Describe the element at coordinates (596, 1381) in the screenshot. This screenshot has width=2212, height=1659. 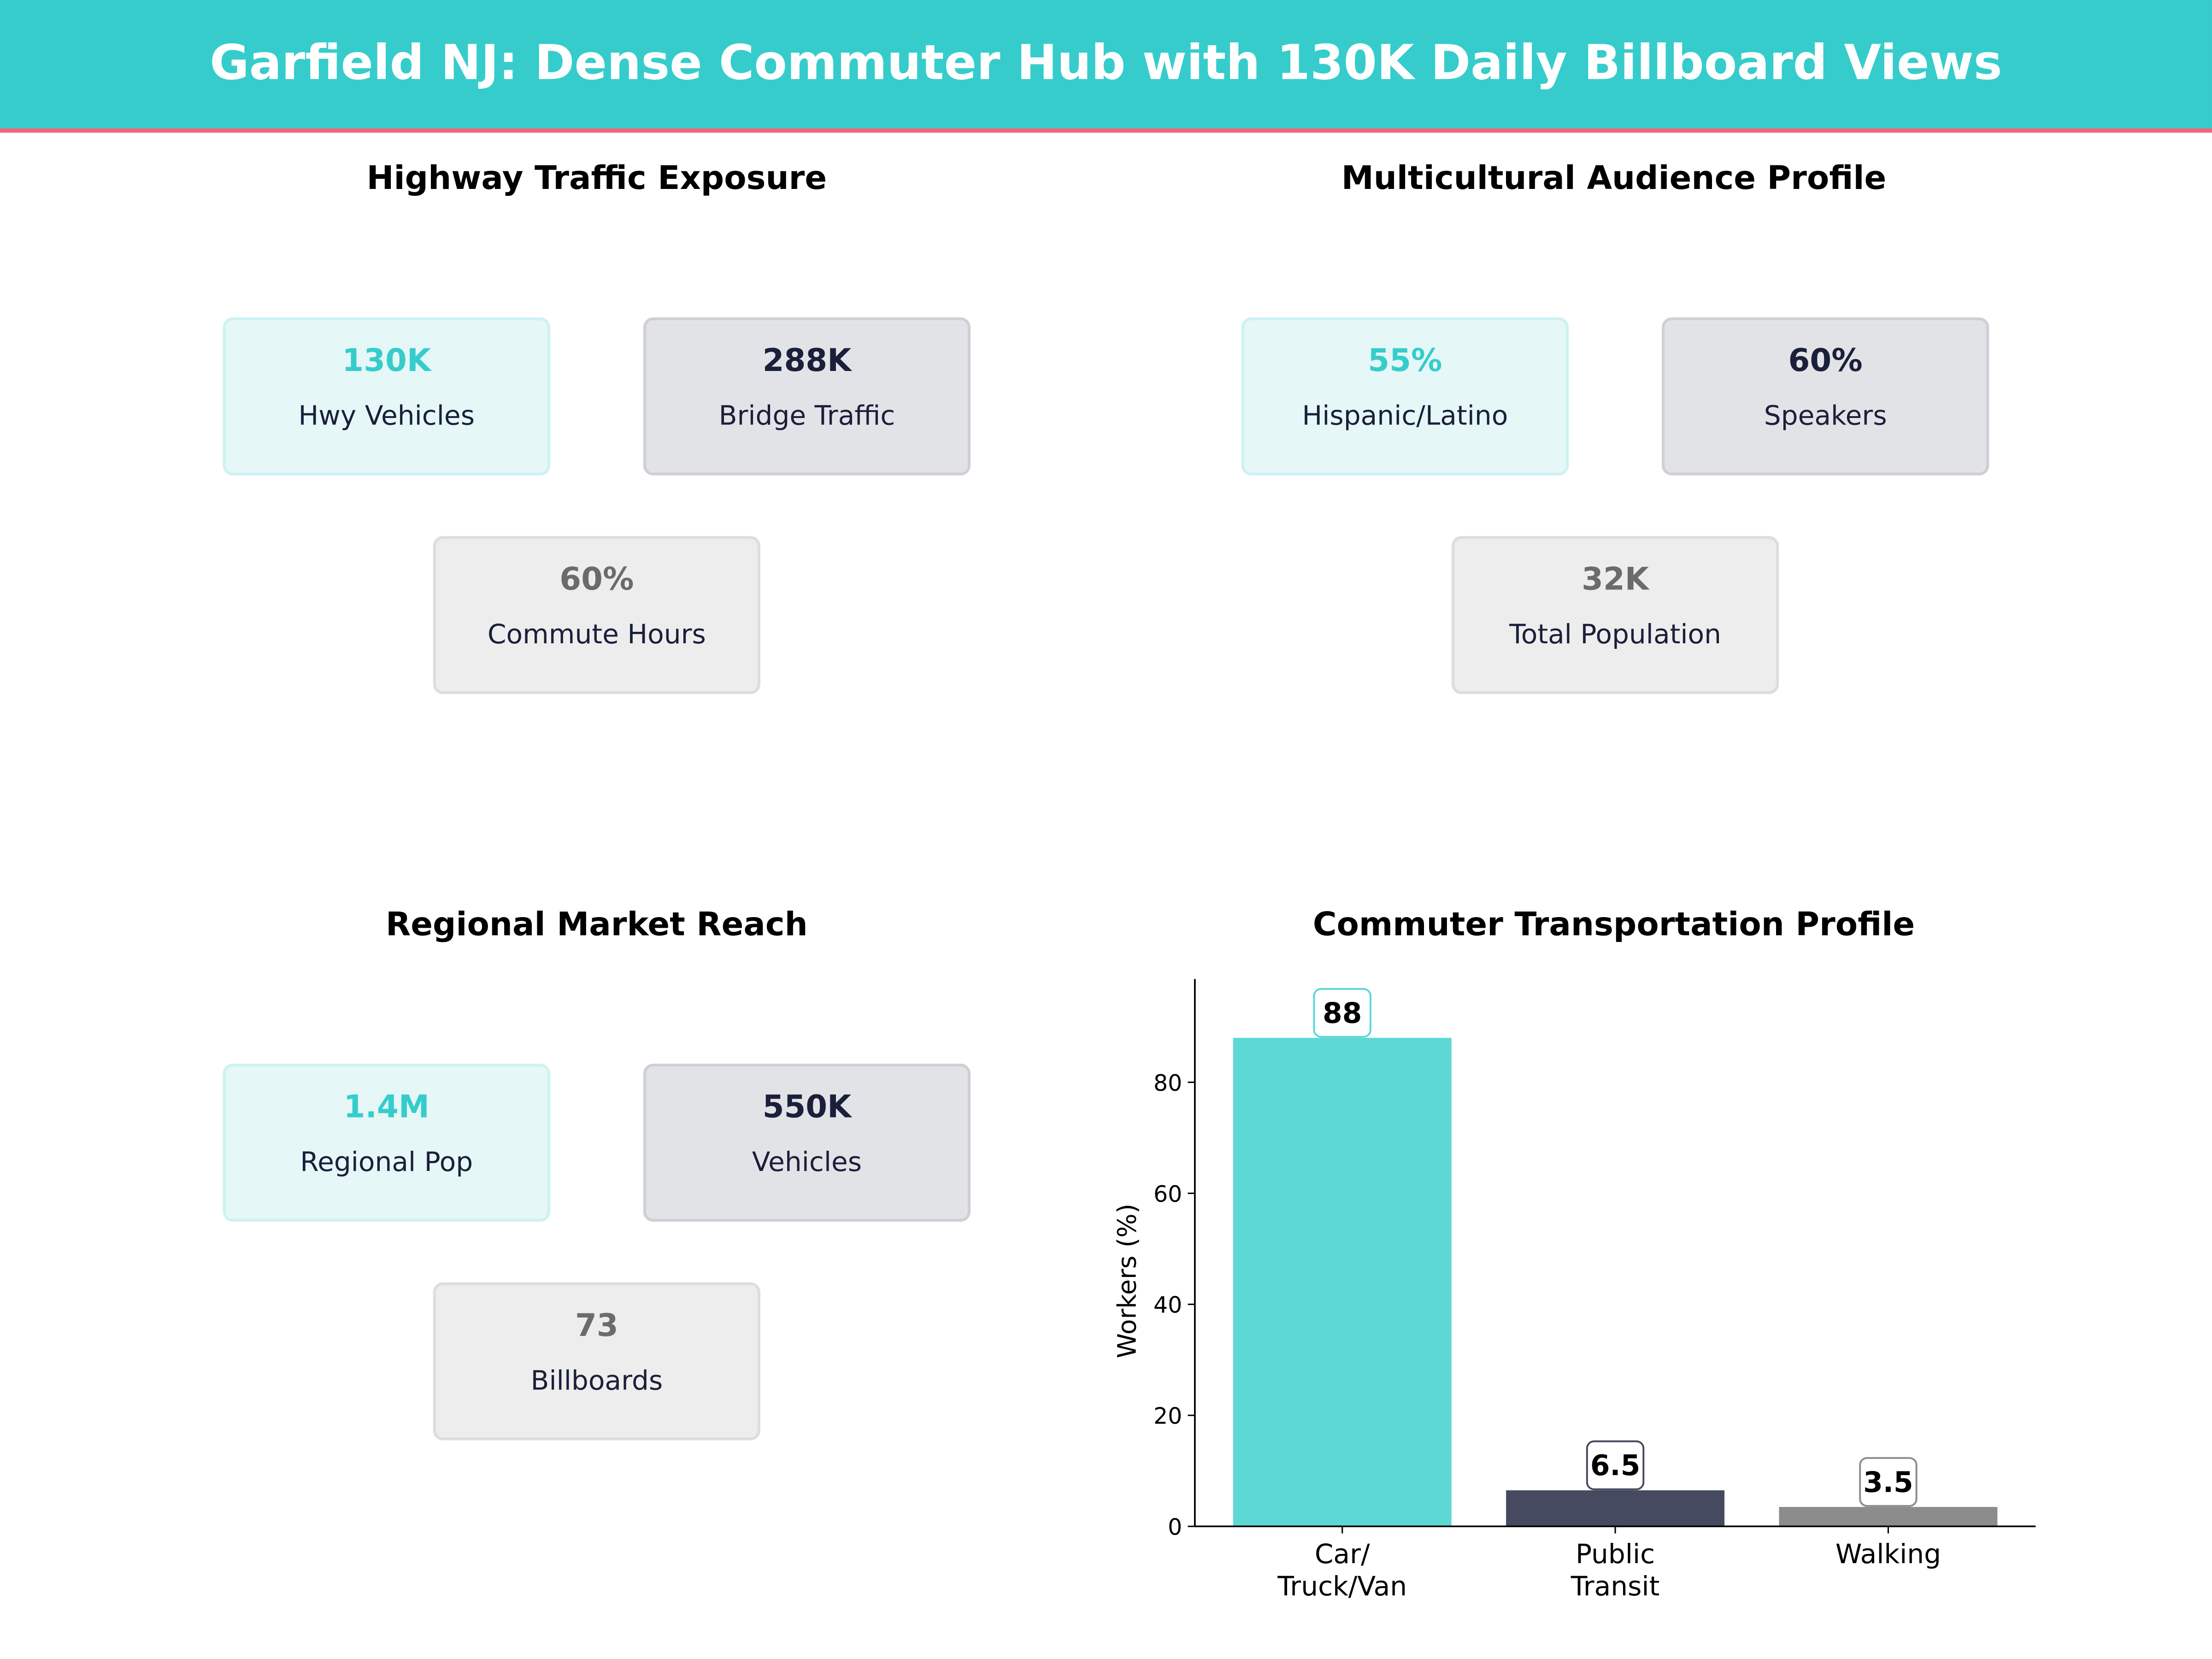
I see `stat-label: Billboards` at that location.